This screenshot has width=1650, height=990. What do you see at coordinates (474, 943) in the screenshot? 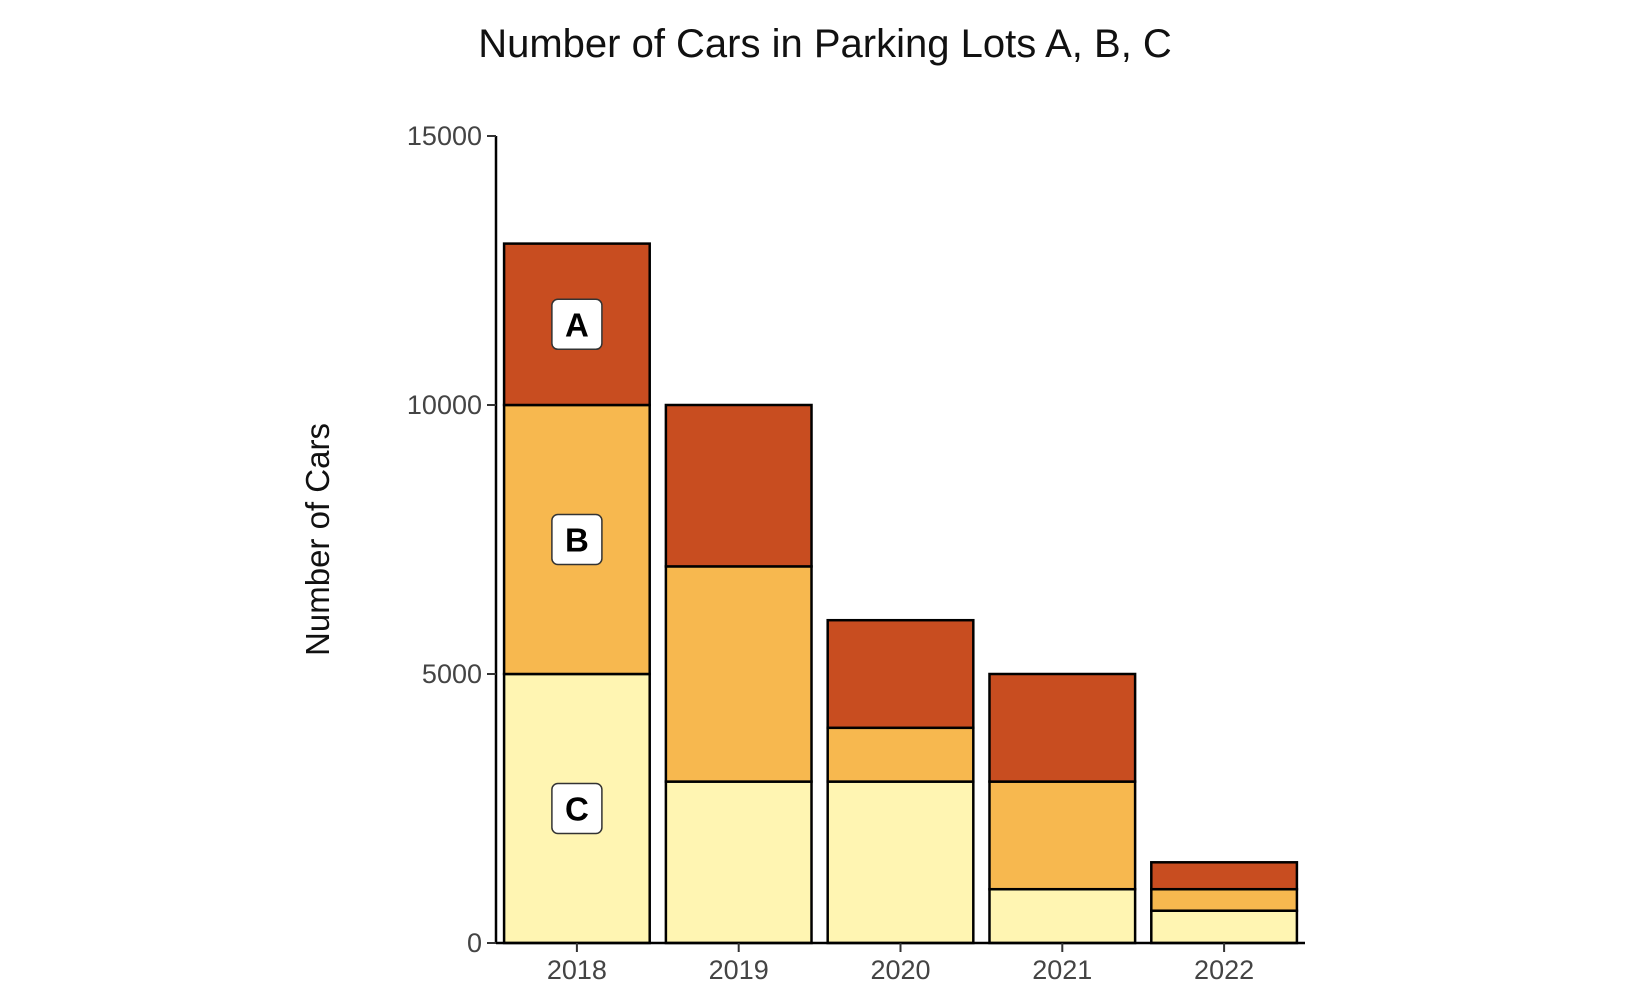
I see `y-tick-label-0: 0` at bounding box center [474, 943].